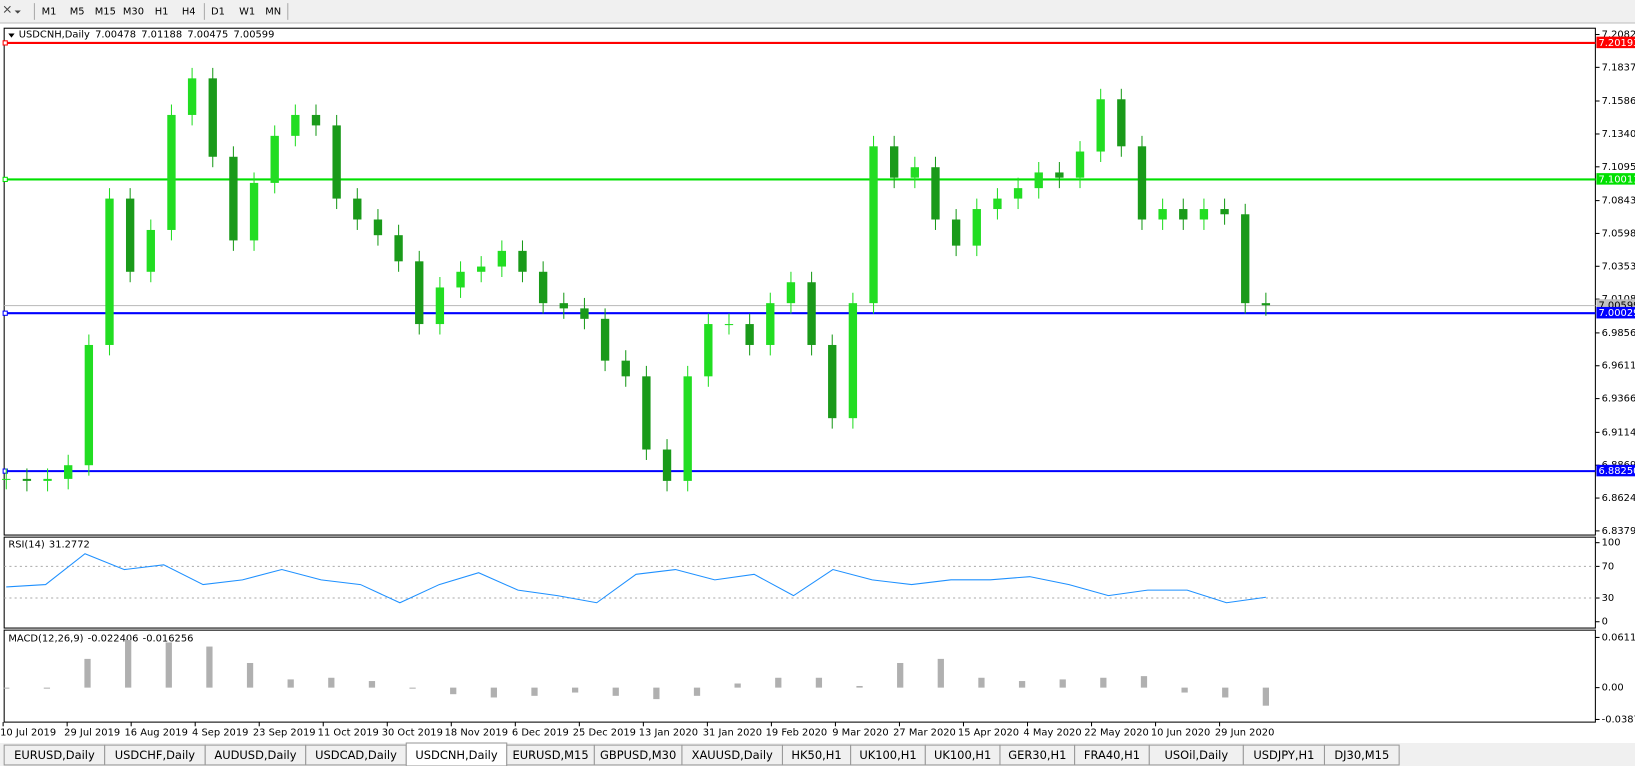 This screenshot has height=766, width=1635. What do you see at coordinates (456, 755) in the screenshot?
I see `tab-label: USDCNH,Daily` at bounding box center [456, 755].